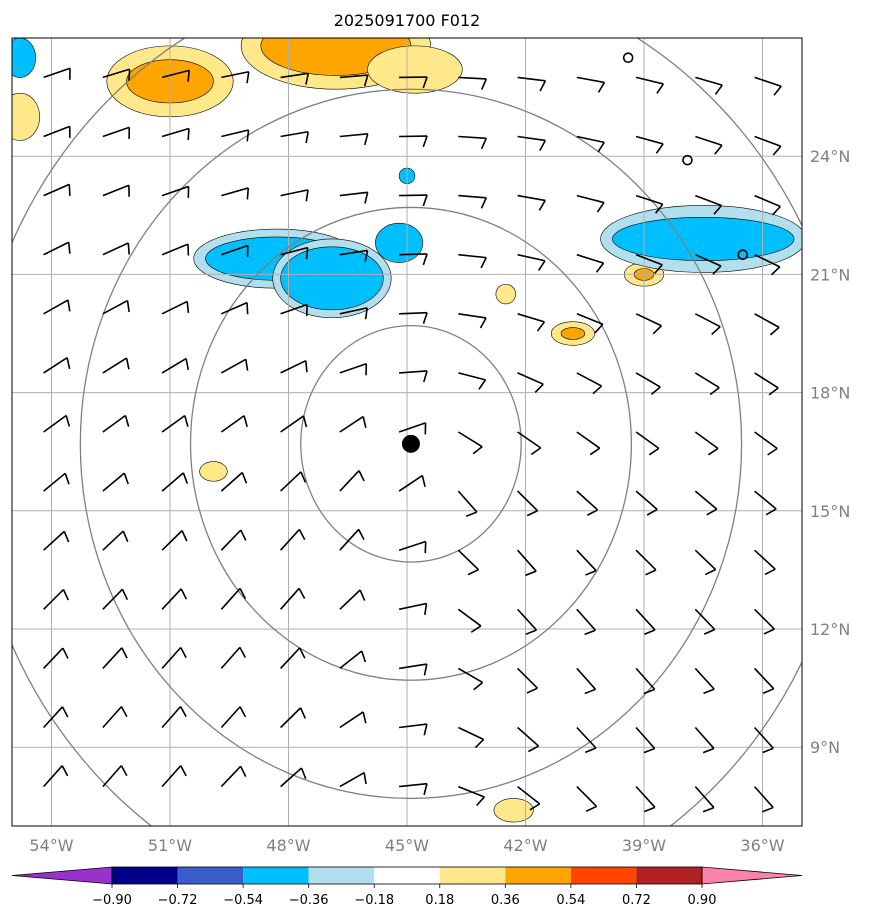 The width and height of the screenshot is (873, 924). What do you see at coordinates (644, 845) in the screenshot?
I see `longitude-label: 39°W` at bounding box center [644, 845].